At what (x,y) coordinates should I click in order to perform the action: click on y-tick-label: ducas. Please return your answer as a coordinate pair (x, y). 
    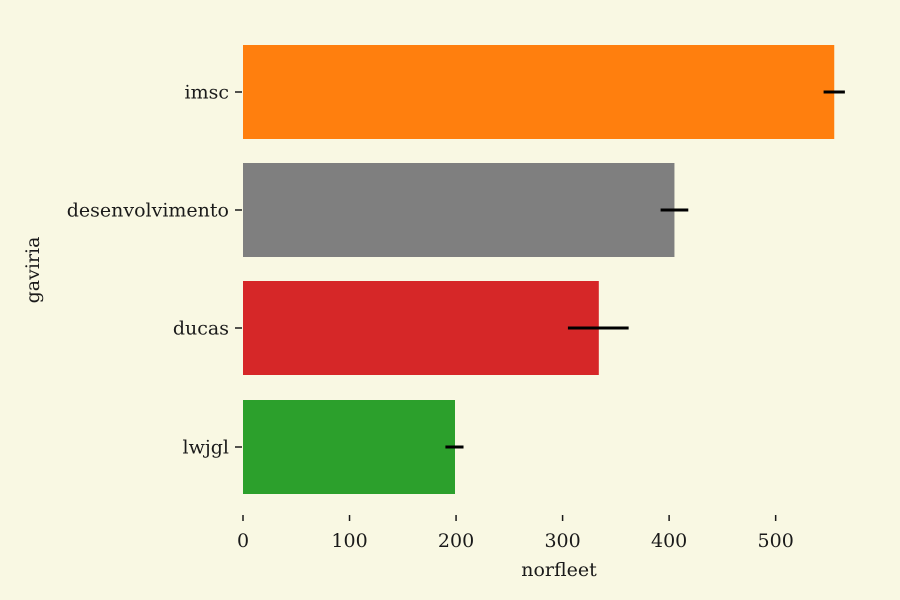
    Looking at the image, I should click on (201, 329).